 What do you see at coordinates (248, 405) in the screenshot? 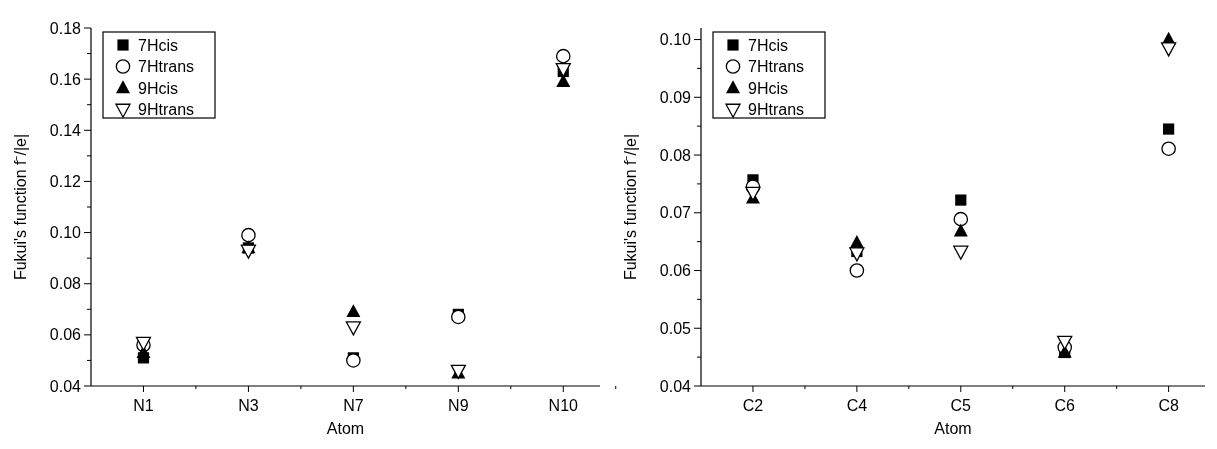
I see `x-tick-label: N3` at bounding box center [248, 405].